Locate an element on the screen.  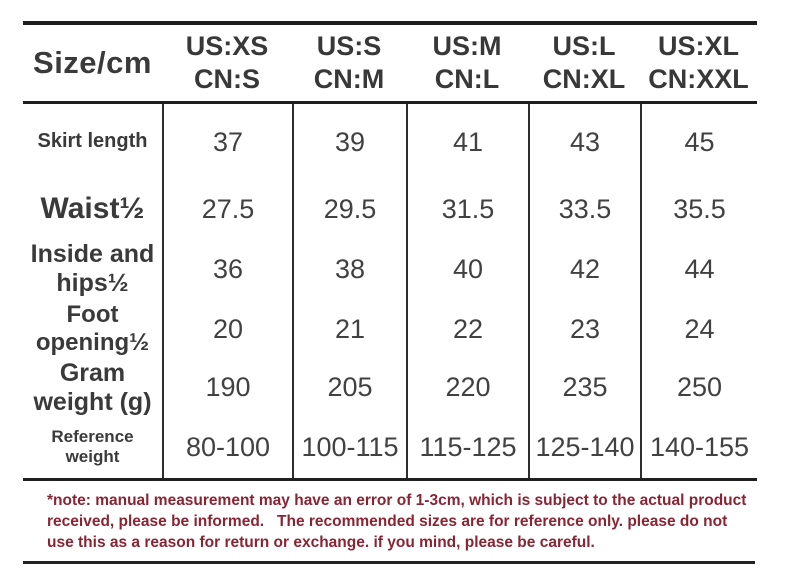
table-row-foot-opening: Foot opening½ 20 21 22 23 24 is located at coordinates (390, 329).